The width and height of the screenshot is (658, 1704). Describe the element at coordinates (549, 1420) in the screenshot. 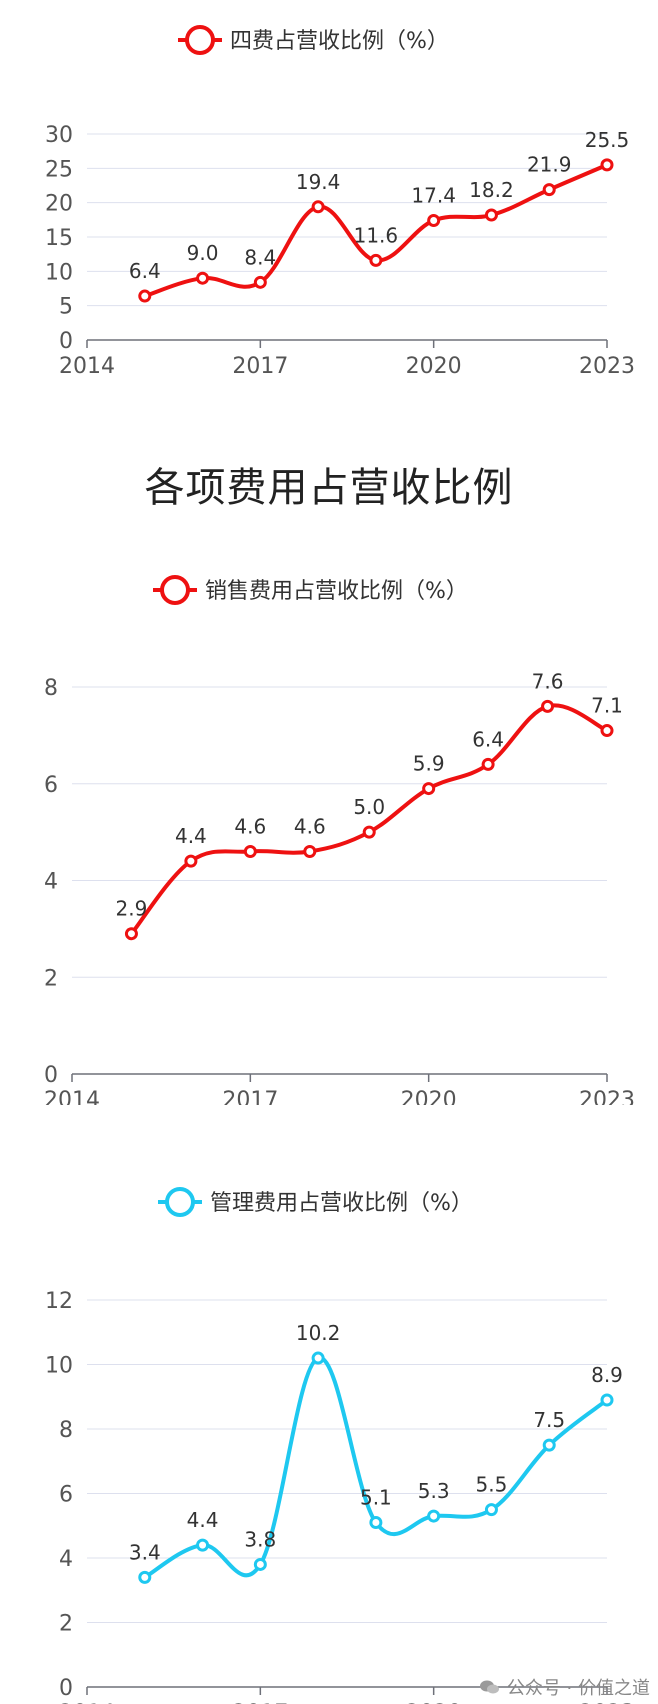

I see `data-label: 7.5` at that location.